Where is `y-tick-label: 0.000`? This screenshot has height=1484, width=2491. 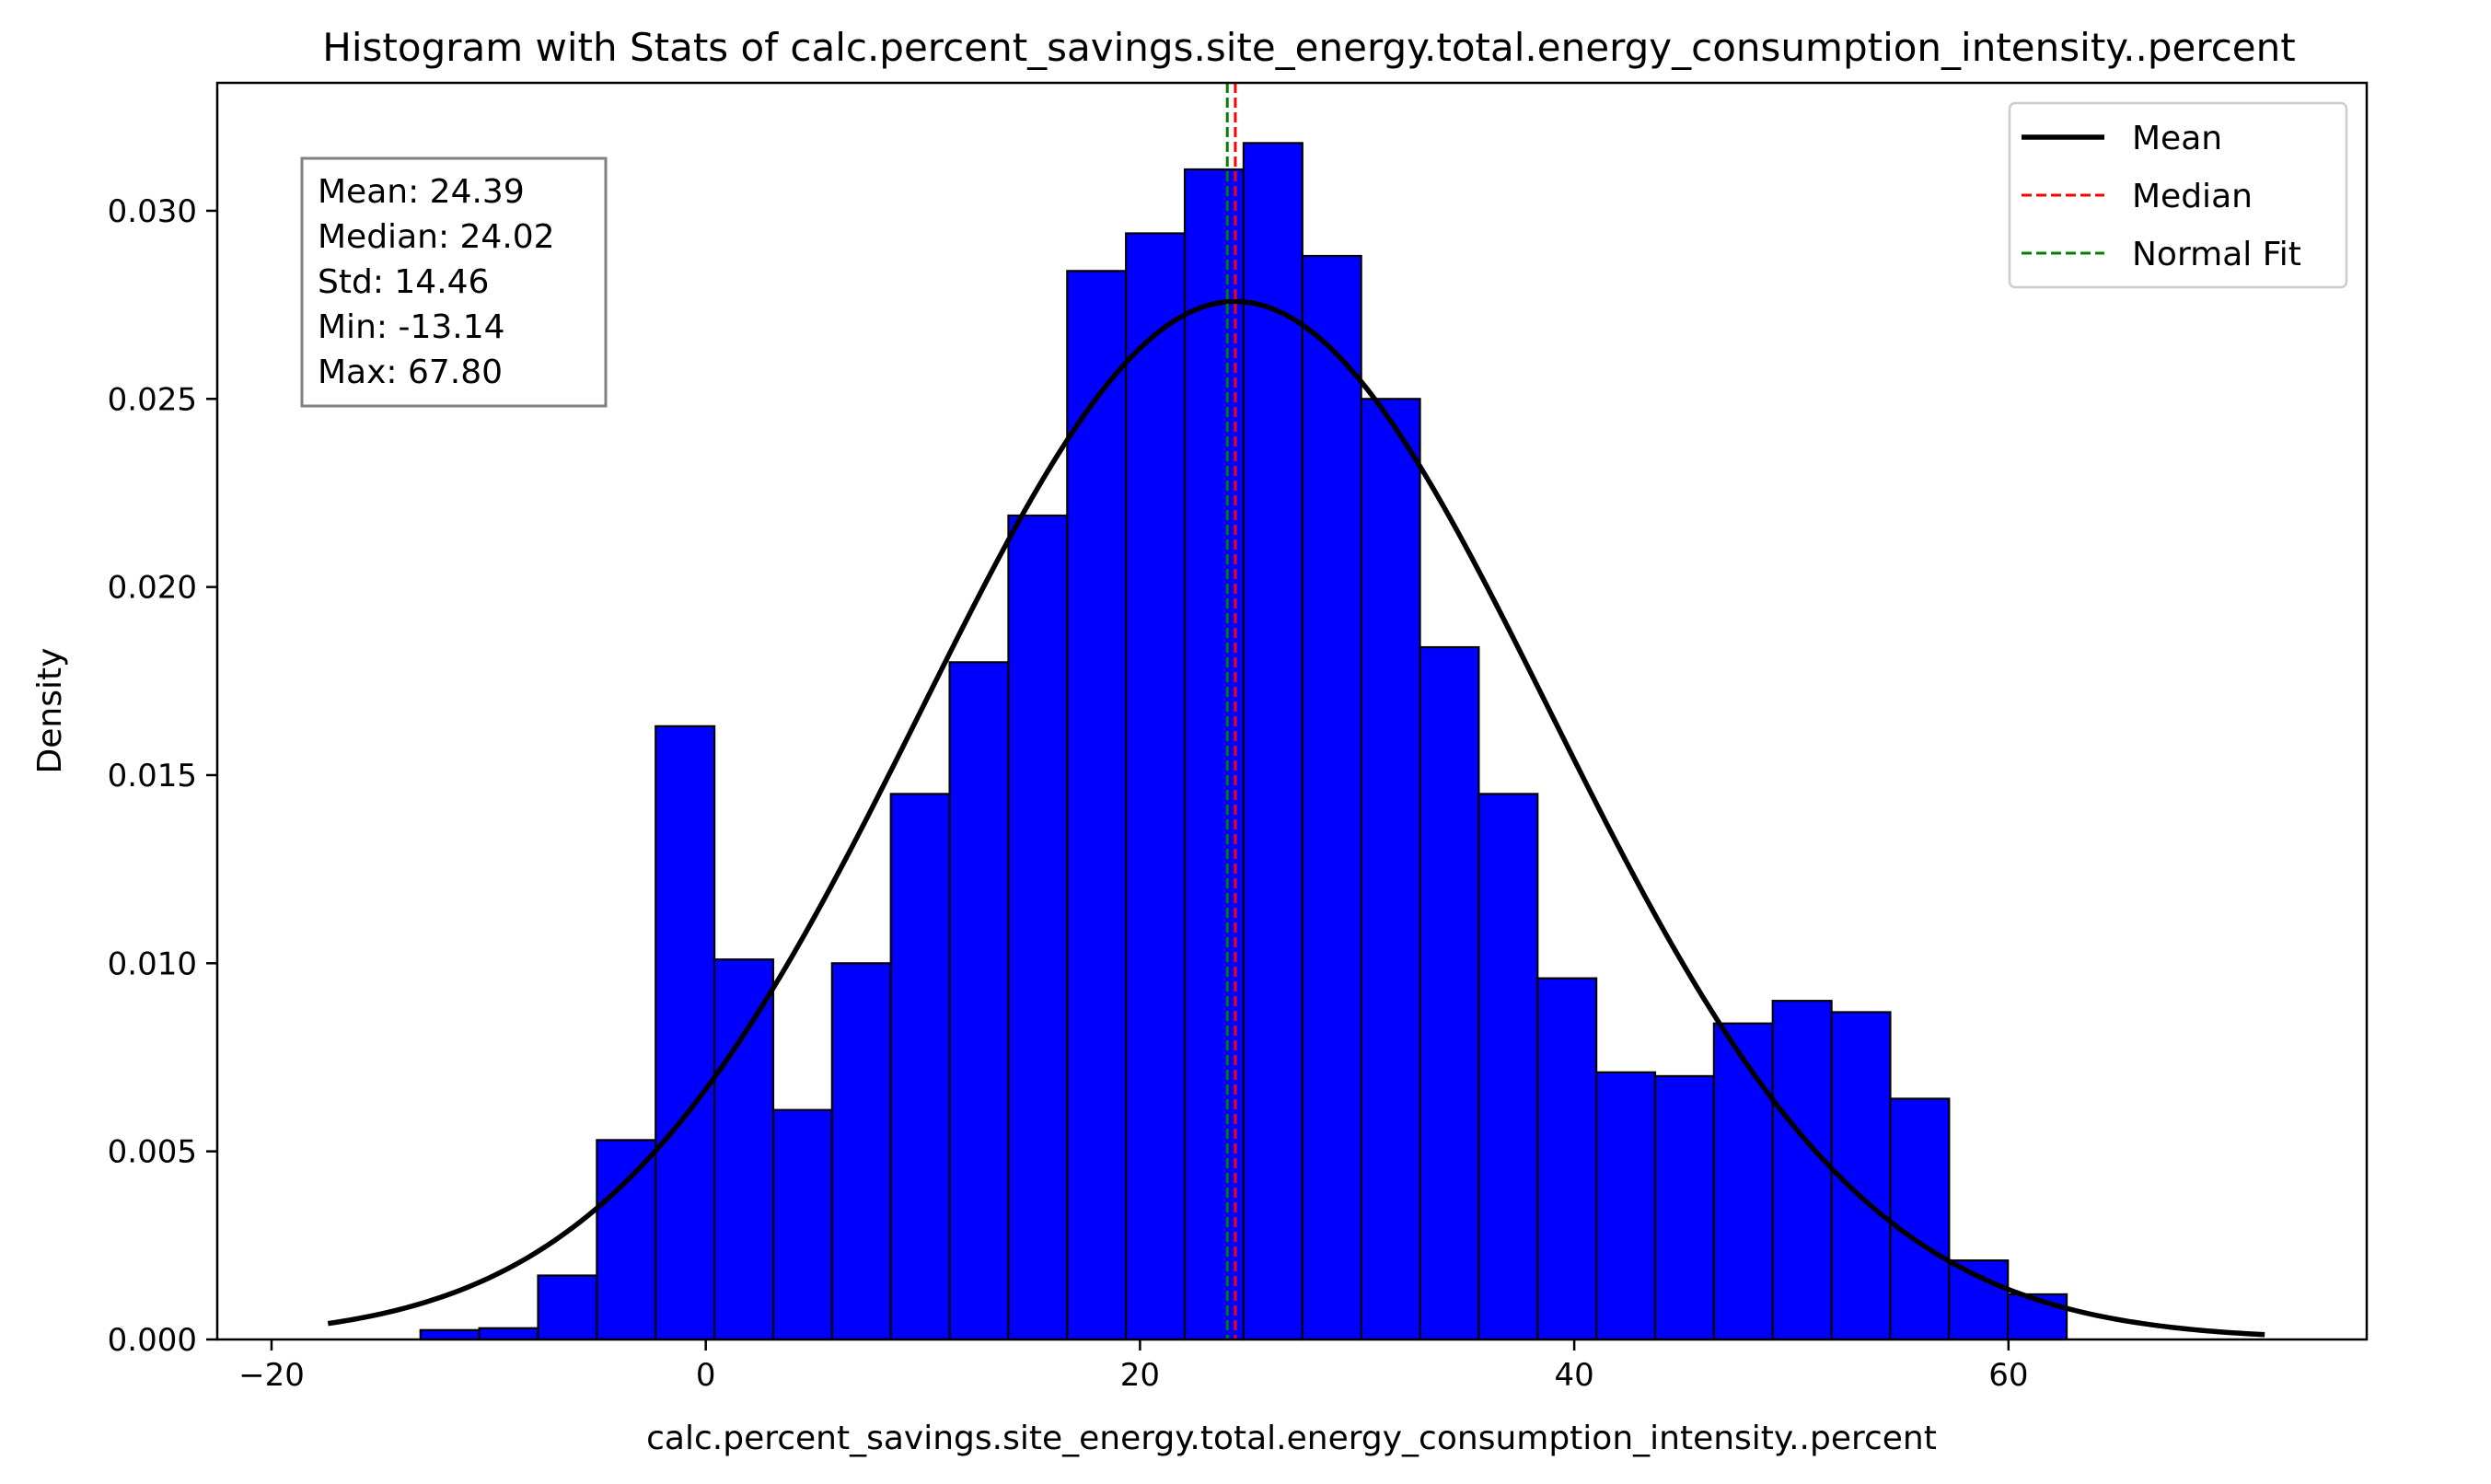 y-tick-label: 0.000 is located at coordinates (152, 1340).